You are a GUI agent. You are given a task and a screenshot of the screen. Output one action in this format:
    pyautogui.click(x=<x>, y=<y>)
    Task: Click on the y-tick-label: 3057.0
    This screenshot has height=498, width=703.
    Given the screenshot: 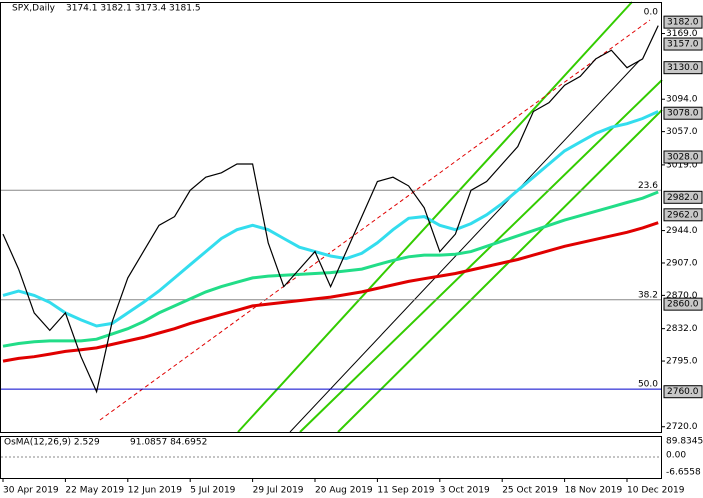 What is the action you would take?
    pyautogui.click(x=682, y=132)
    